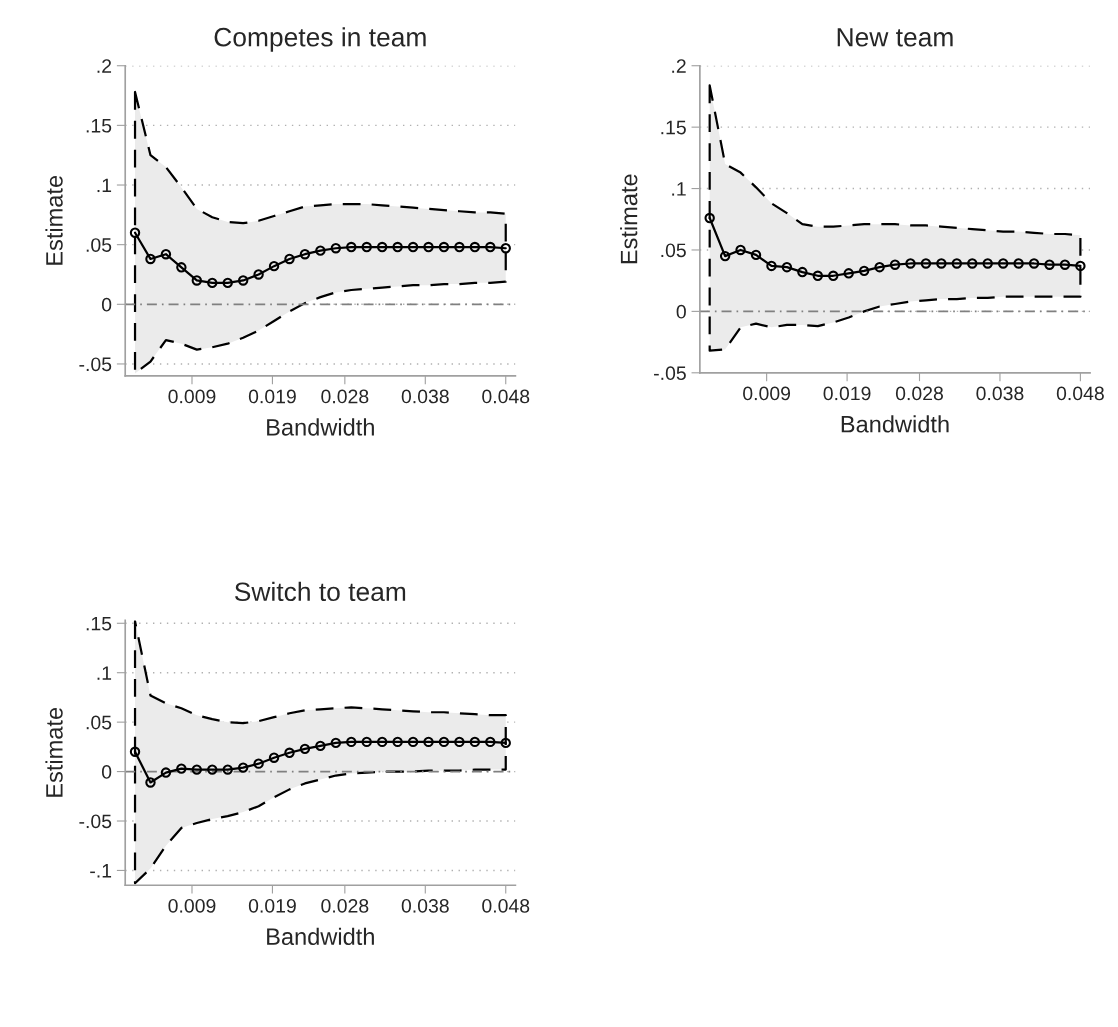  What do you see at coordinates (320, 39) in the screenshot?
I see `chart-title: Competes in team` at bounding box center [320, 39].